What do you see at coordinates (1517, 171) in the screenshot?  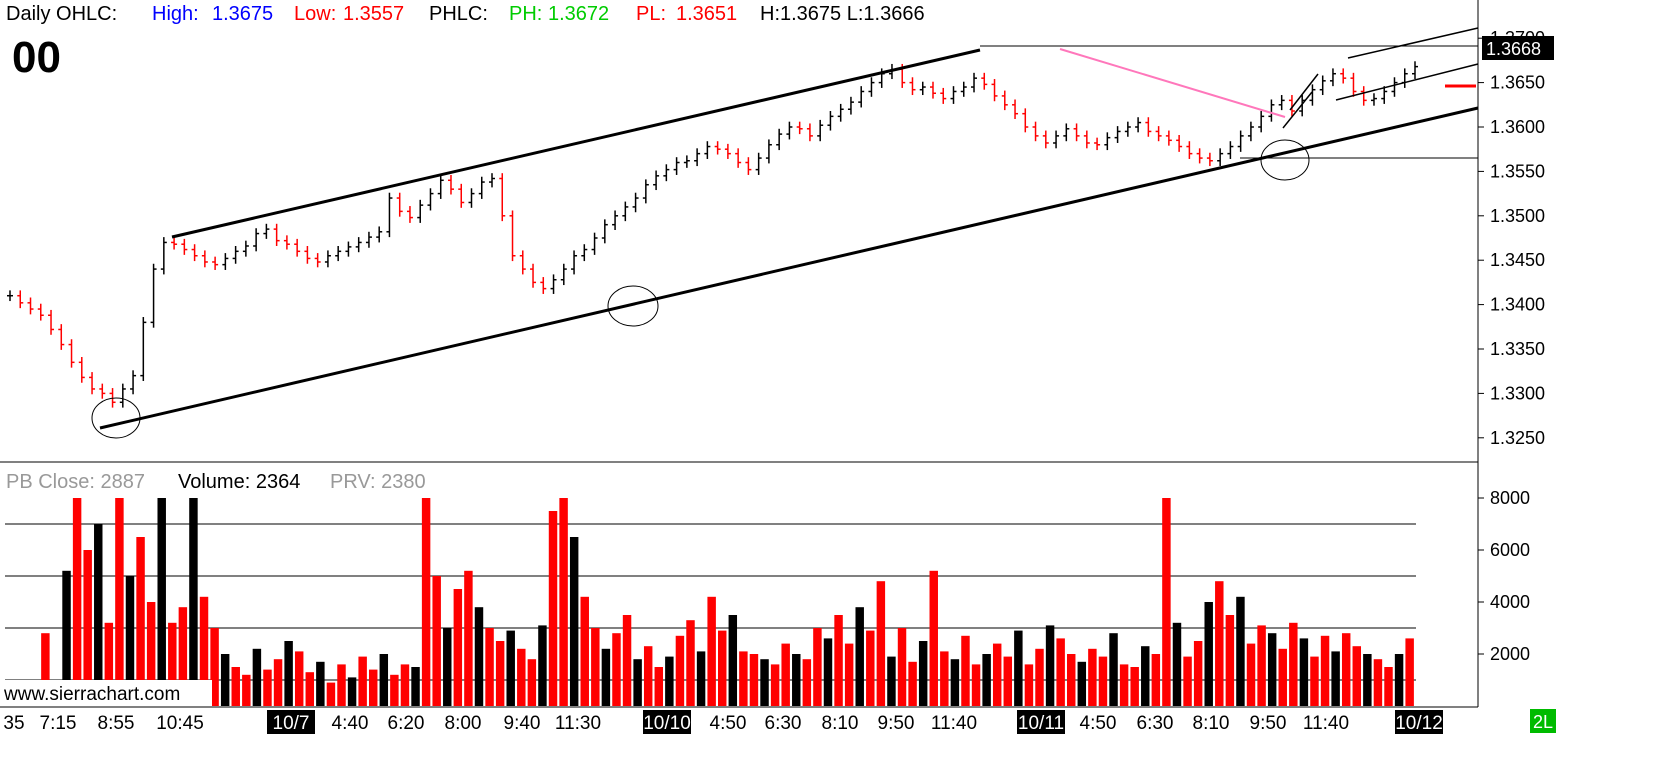 I see `price-tick-label: 1.3550` at bounding box center [1517, 171].